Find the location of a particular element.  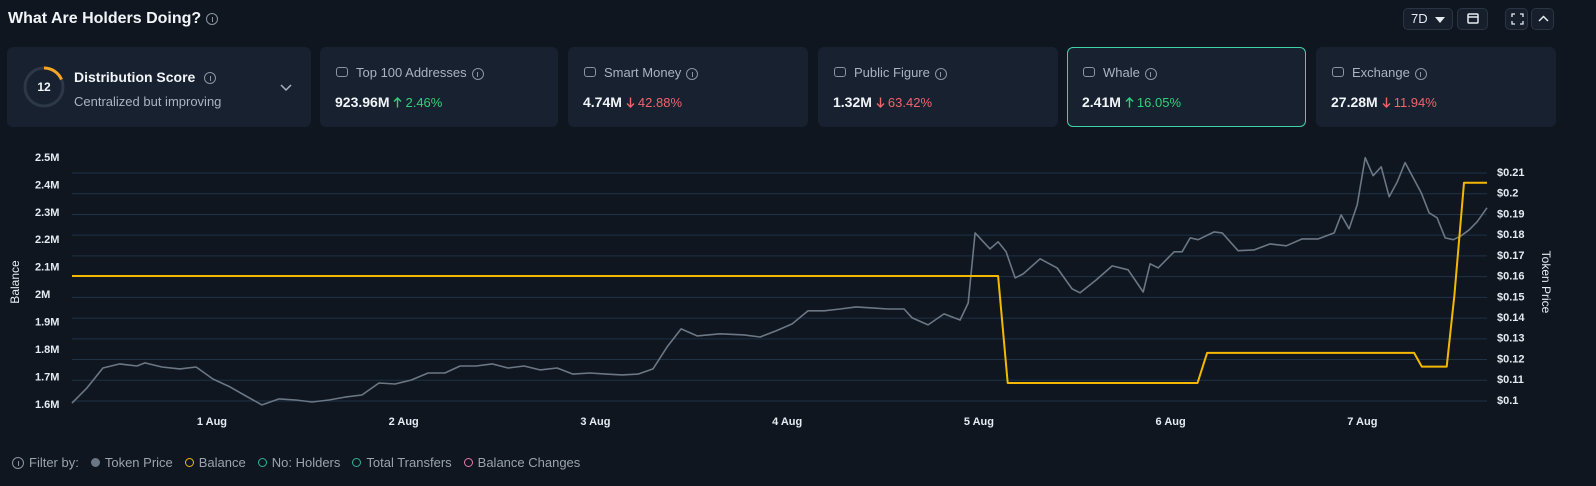

x-tick-label: 3 Aug is located at coordinates (595, 422).